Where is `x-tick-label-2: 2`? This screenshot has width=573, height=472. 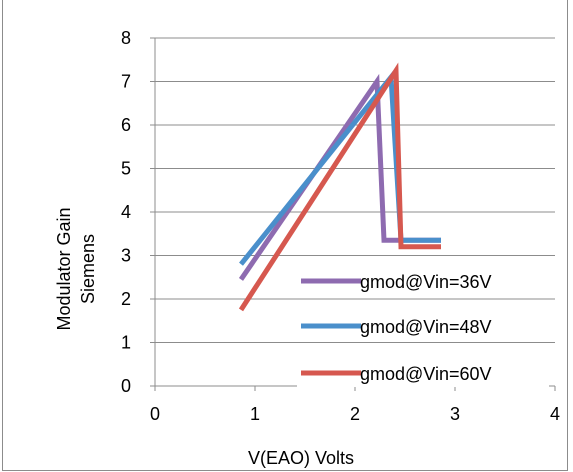
x-tick-label-2: 2 is located at coordinates (355, 414).